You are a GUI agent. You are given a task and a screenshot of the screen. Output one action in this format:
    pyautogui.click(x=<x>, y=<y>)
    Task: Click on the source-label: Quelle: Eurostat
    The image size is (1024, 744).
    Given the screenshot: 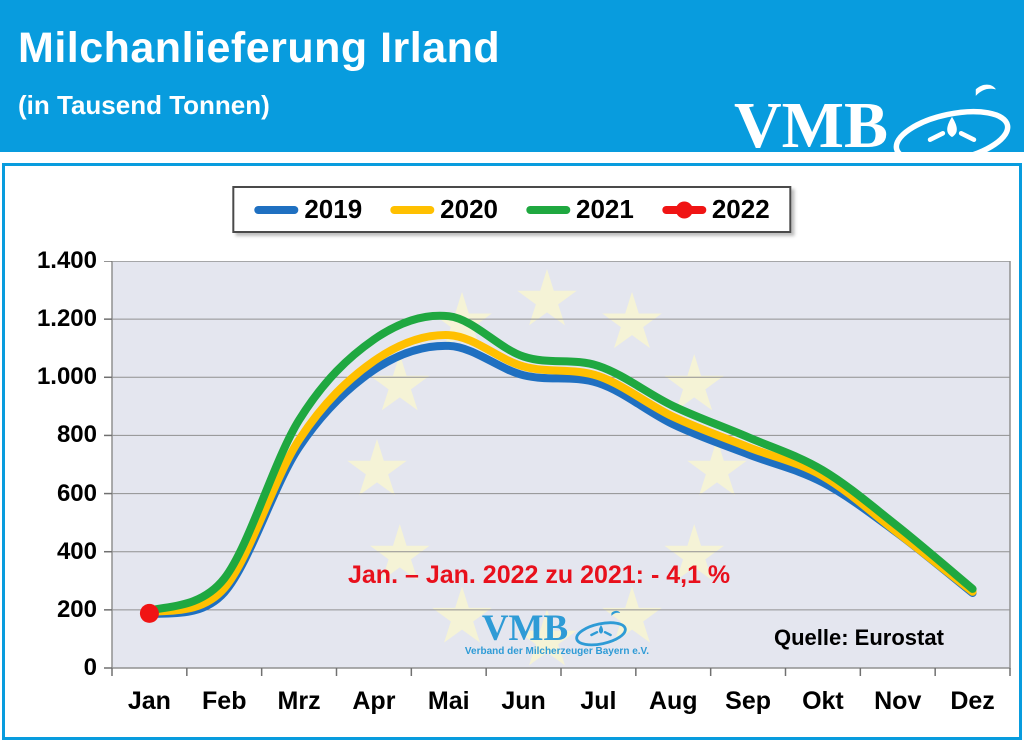 What is the action you would take?
    pyautogui.click(x=859, y=637)
    